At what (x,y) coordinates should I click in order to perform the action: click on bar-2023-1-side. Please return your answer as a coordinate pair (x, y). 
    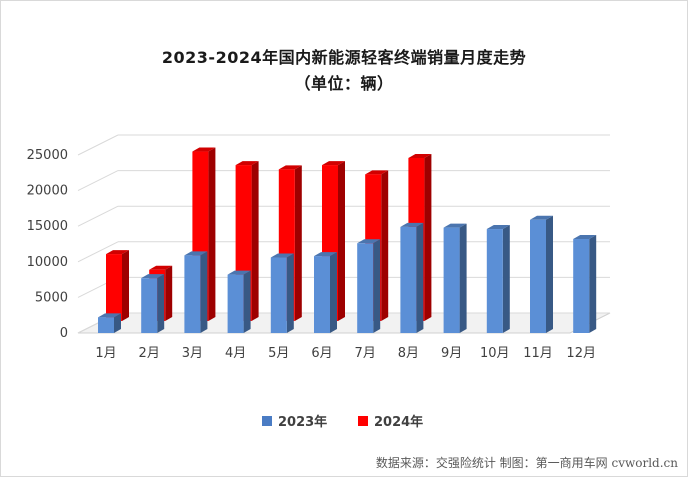
    Looking at the image, I should click on (117, 323).